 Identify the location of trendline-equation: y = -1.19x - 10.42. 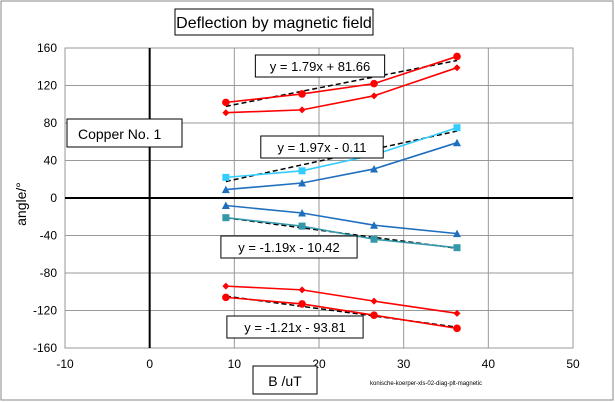
(289, 247).